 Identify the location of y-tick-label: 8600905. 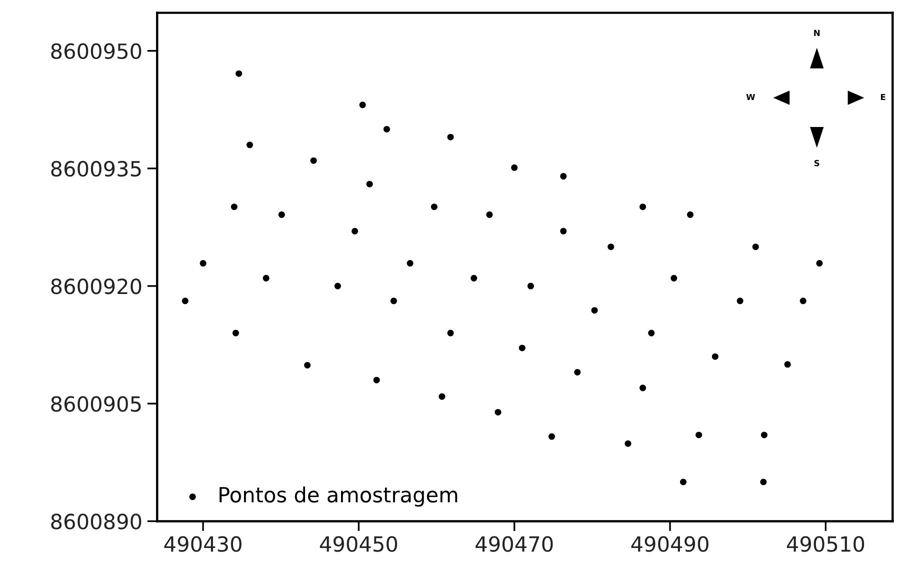
(96, 404).